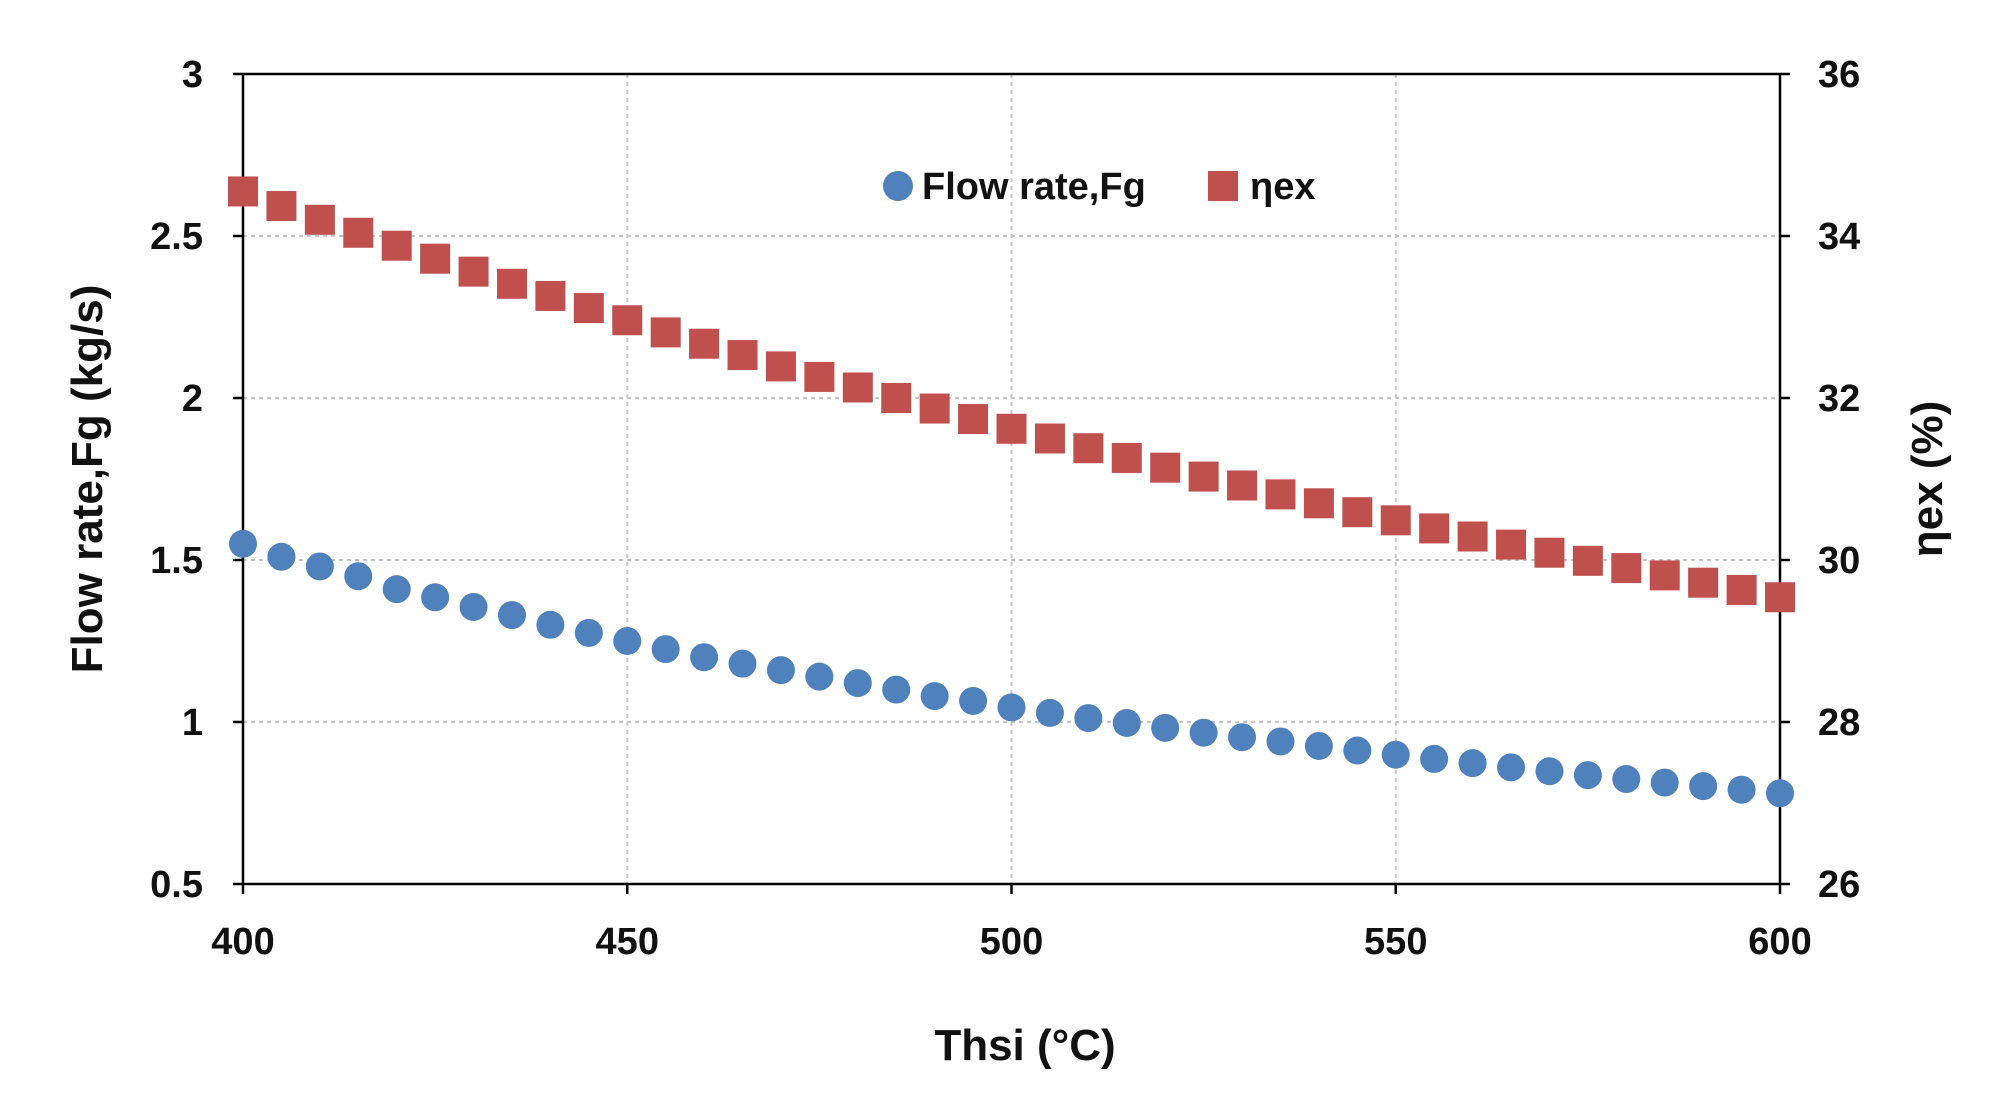 Image resolution: width=1995 pixels, height=1116 pixels. What do you see at coordinates (1282, 187) in the screenshot?
I see `legend-label-eta-ex: ηex` at bounding box center [1282, 187].